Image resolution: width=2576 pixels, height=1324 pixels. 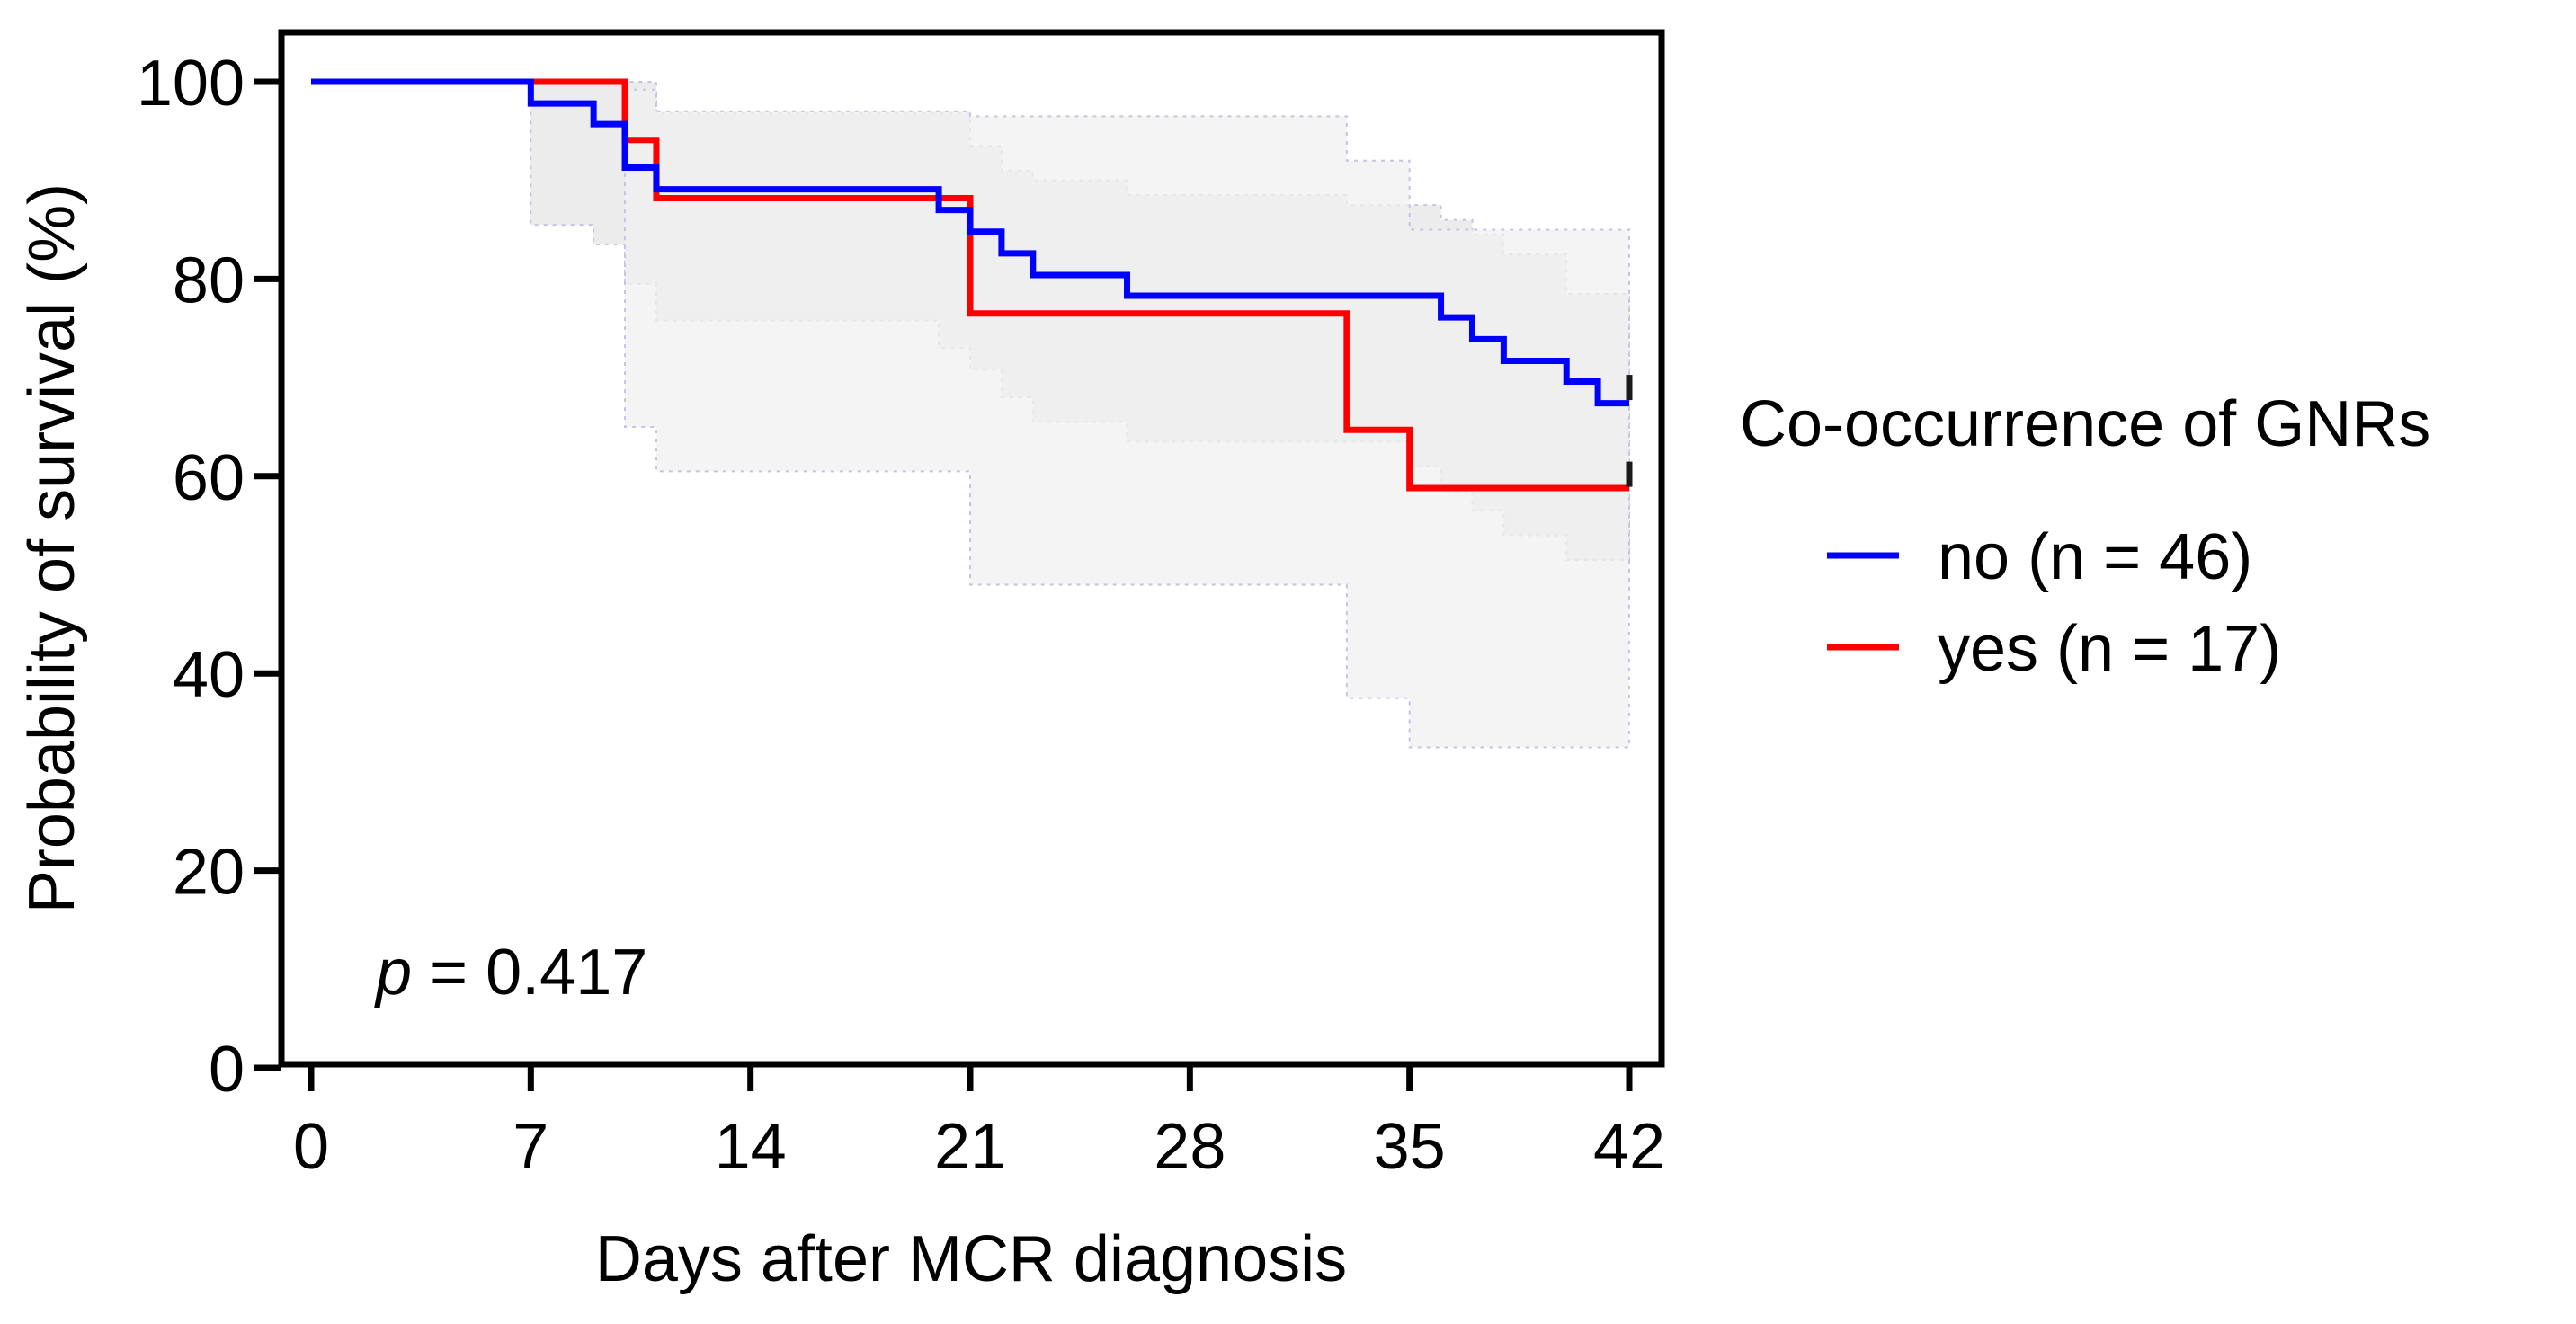 What do you see at coordinates (2095, 557) in the screenshot?
I see `legend-label-no: no (n = 46)` at bounding box center [2095, 557].